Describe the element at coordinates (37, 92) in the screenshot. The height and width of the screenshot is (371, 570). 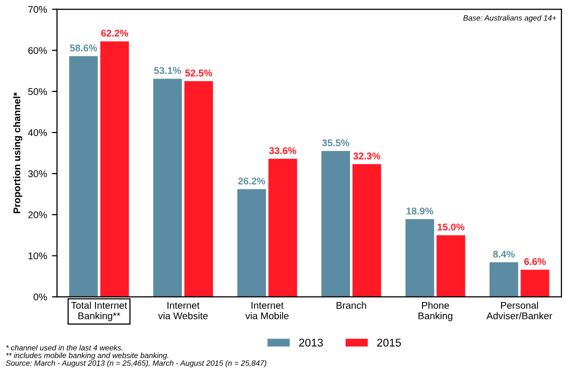
I see `y-tick-label: 50%` at that location.